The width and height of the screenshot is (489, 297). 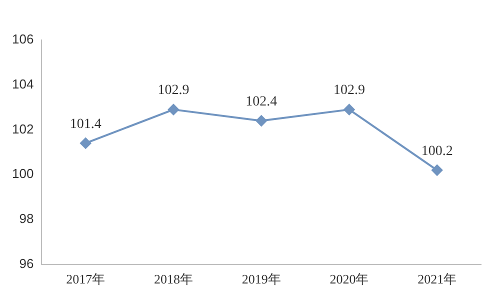 What do you see at coordinates (23, 128) in the screenshot?
I see `y-tick-label: 102` at bounding box center [23, 128].